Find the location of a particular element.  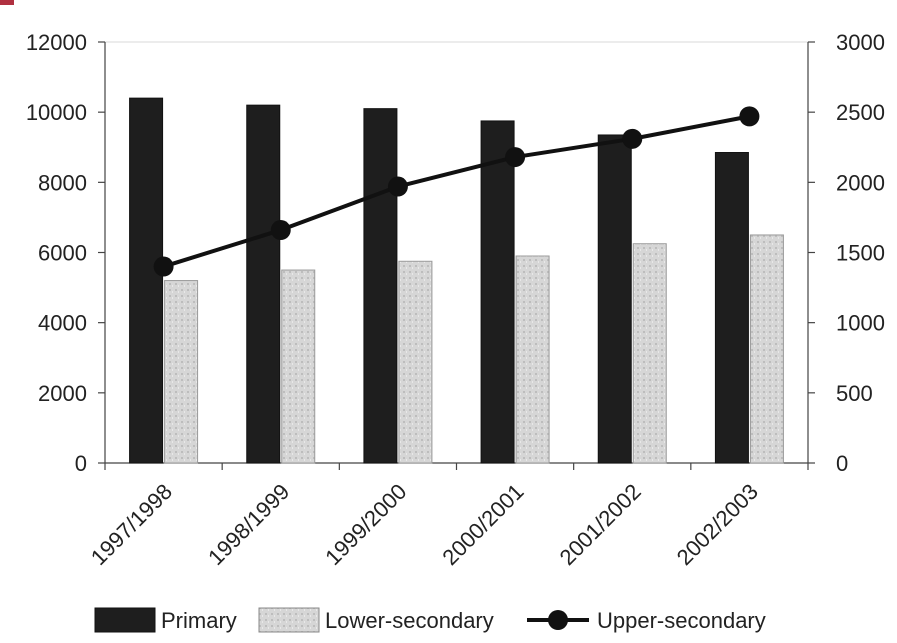

y-left-tick-label: 2000 is located at coordinates (62, 393).